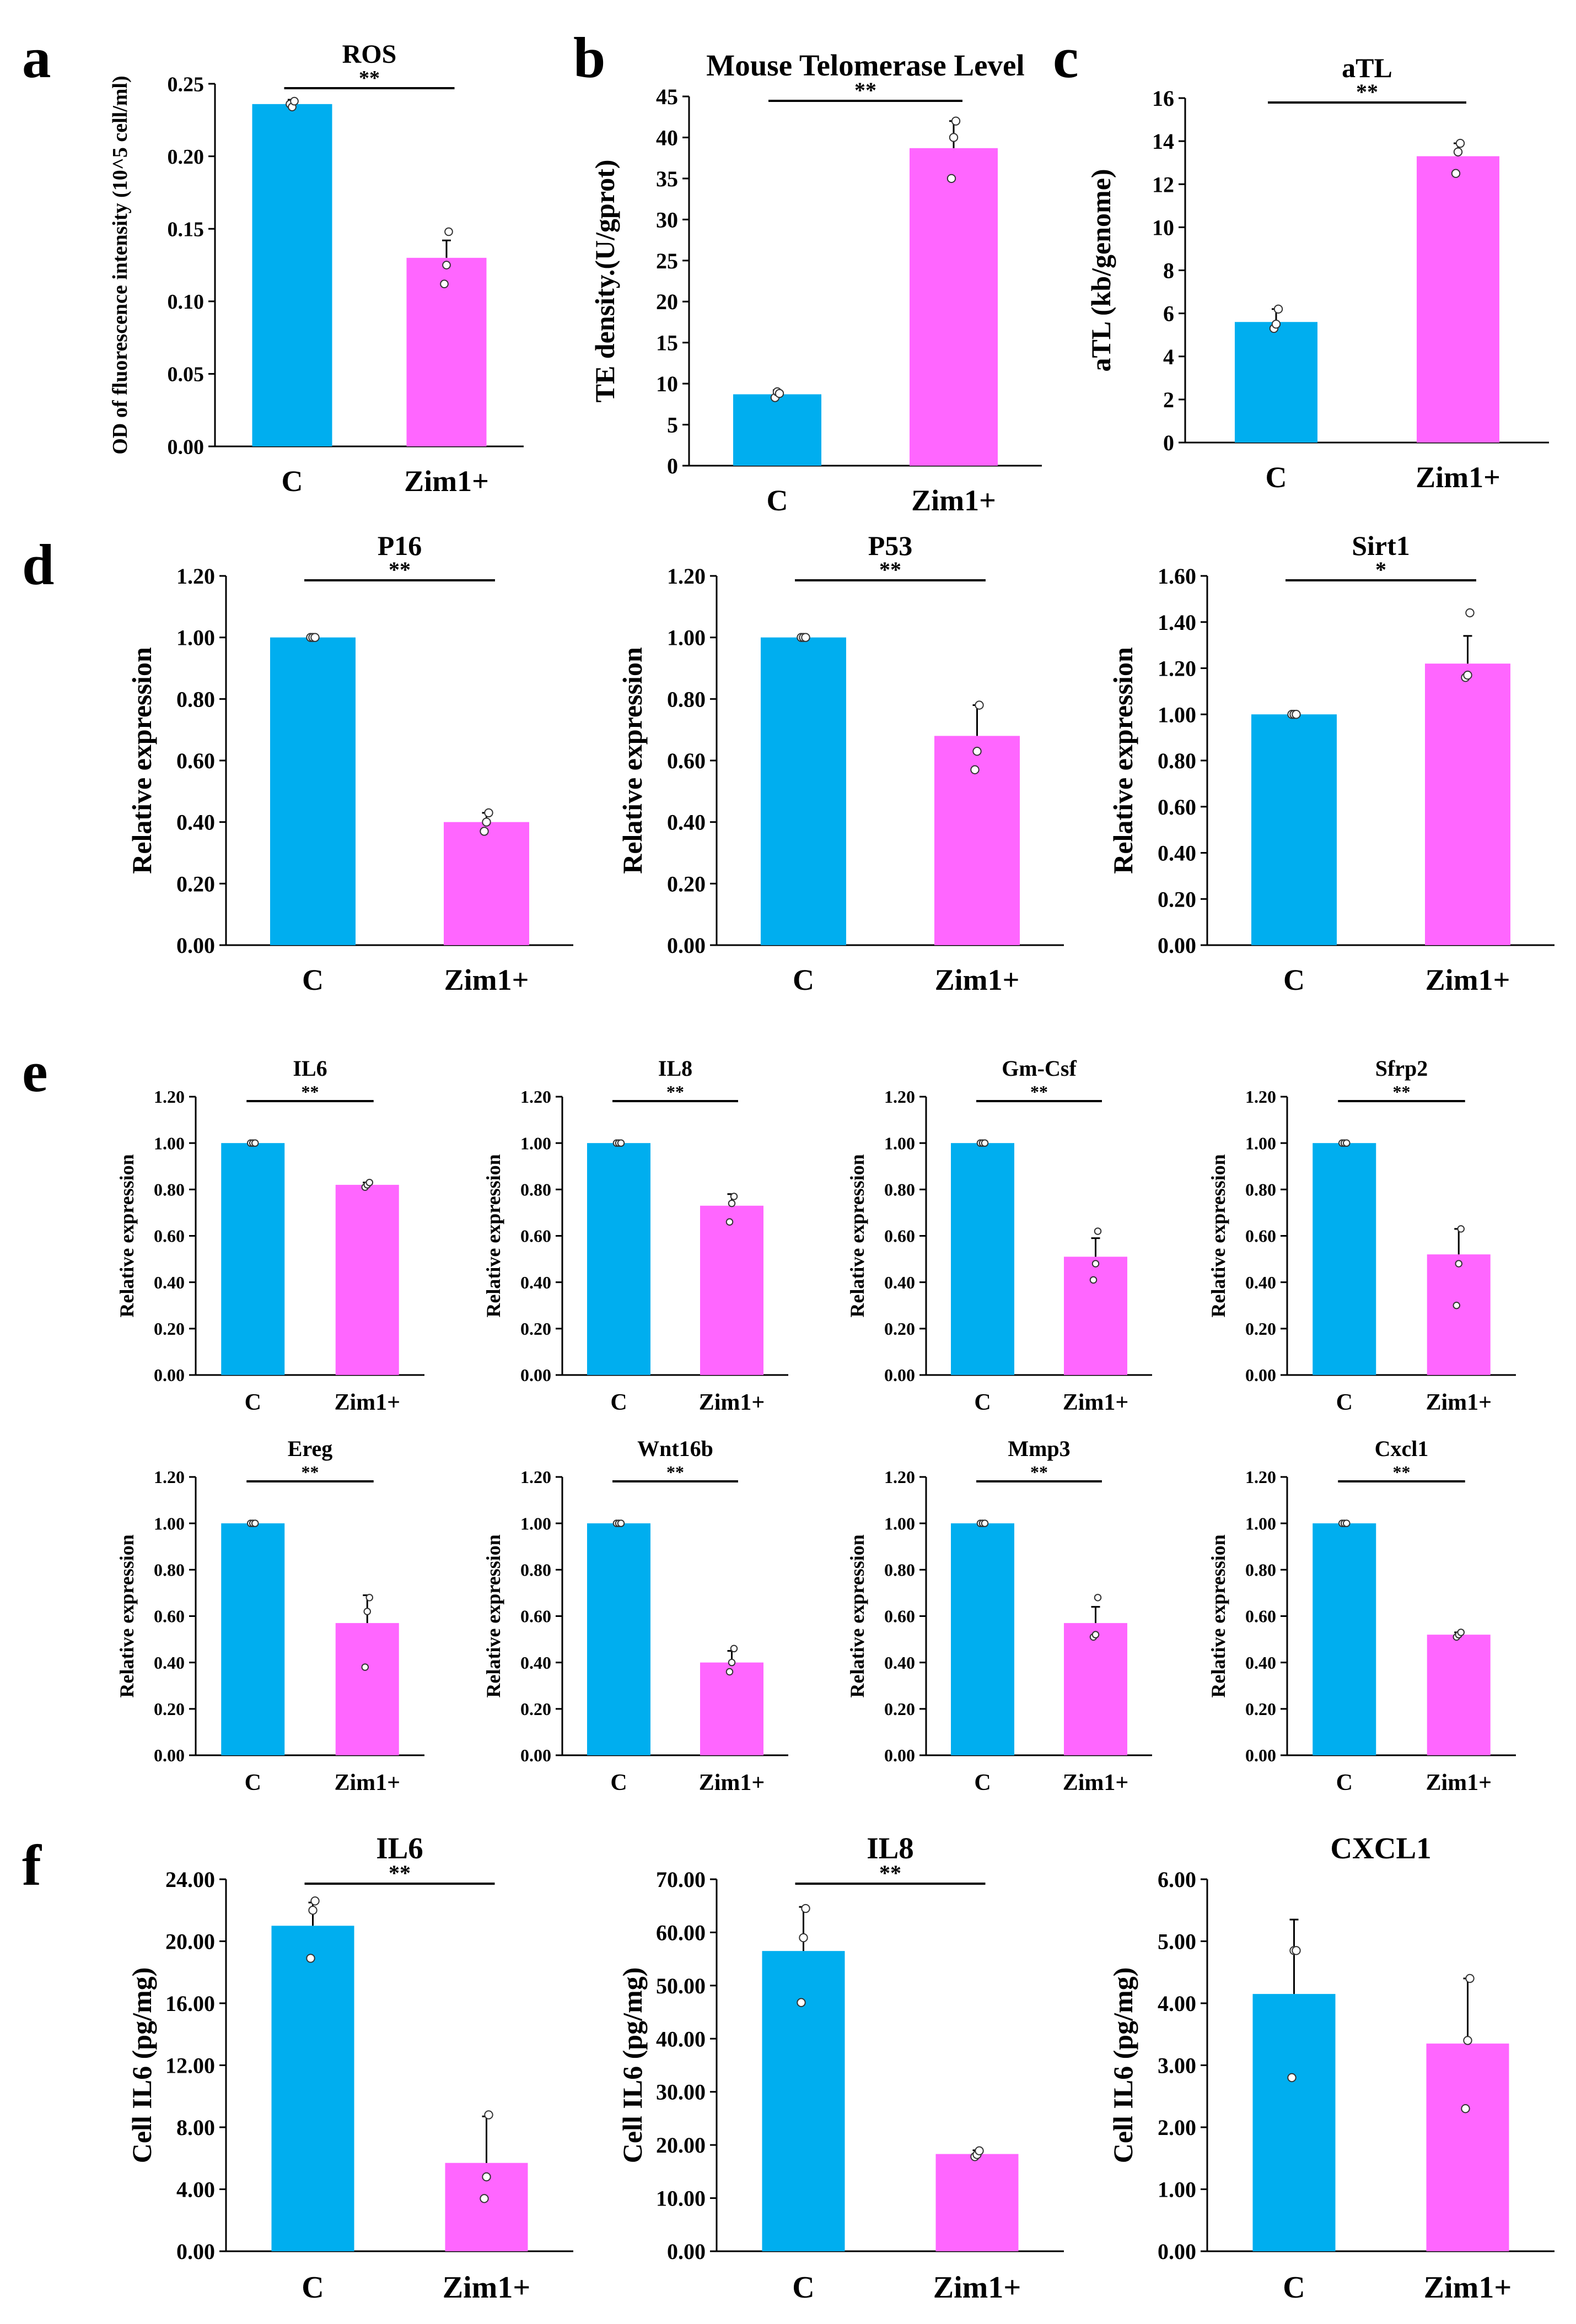 The width and height of the screenshot is (1576, 2324). What do you see at coordinates (890, 545) in the screenshot?
I see `chart-title: P53` at bounding box center [890, 545].